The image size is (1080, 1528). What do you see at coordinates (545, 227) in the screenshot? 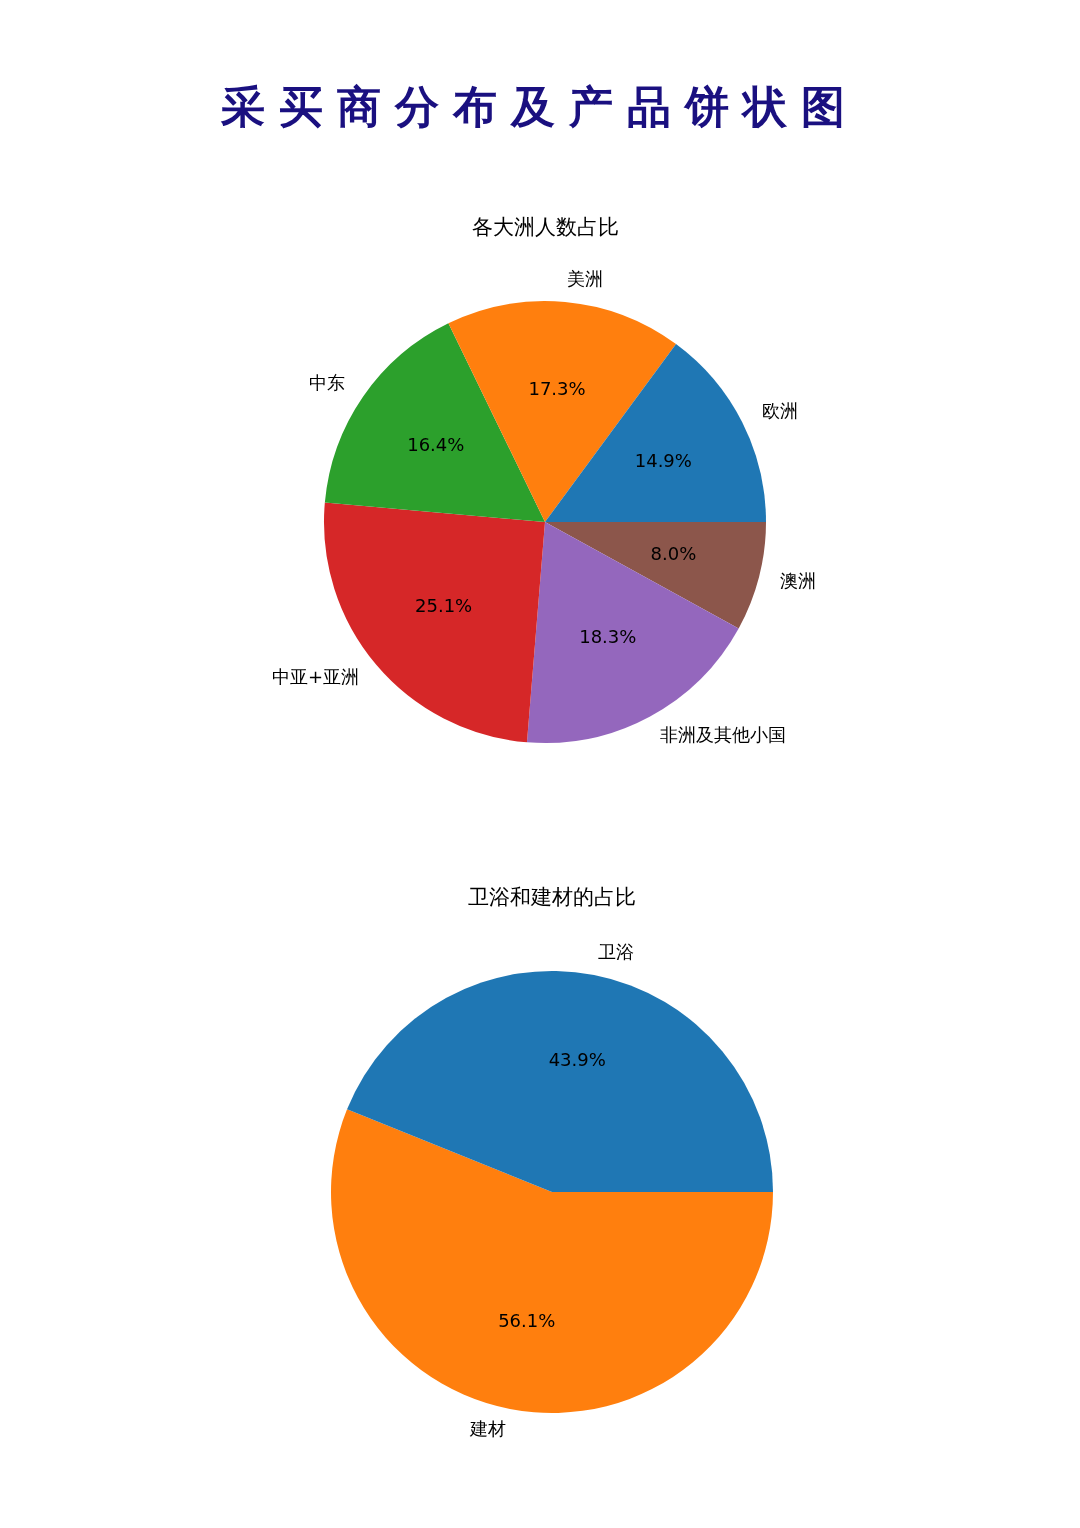
I see `chart-subtitle: 各大洲人数占比` at bounding box center [545, 227].